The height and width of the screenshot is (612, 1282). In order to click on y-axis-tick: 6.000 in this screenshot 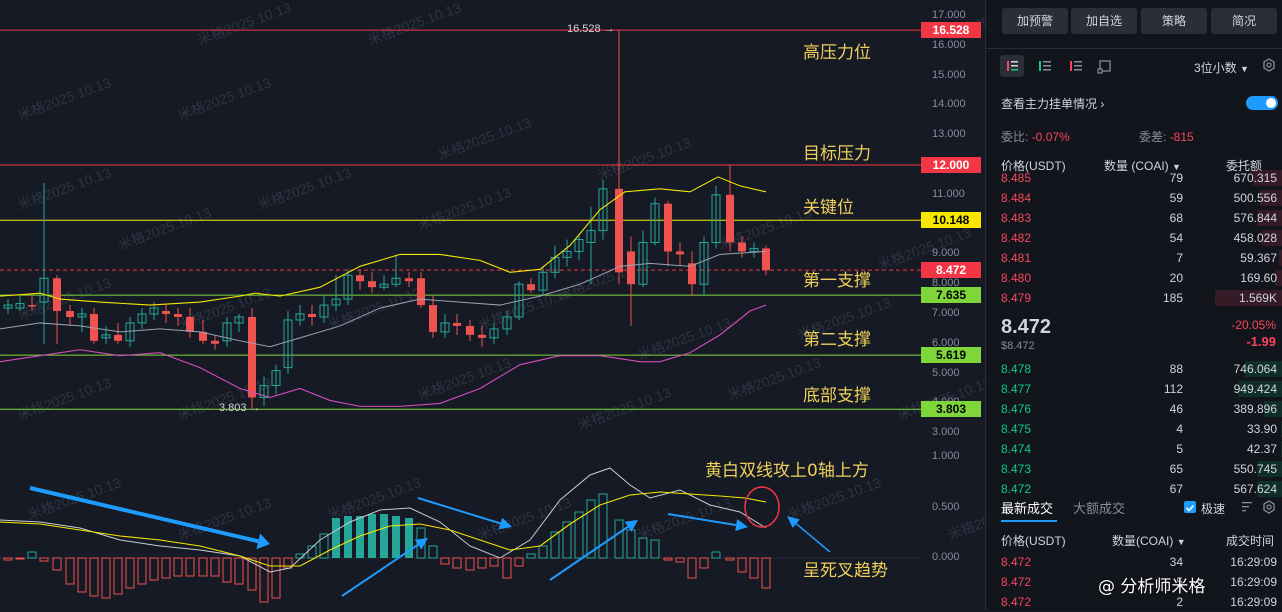, I will do `click(946, 342)`.